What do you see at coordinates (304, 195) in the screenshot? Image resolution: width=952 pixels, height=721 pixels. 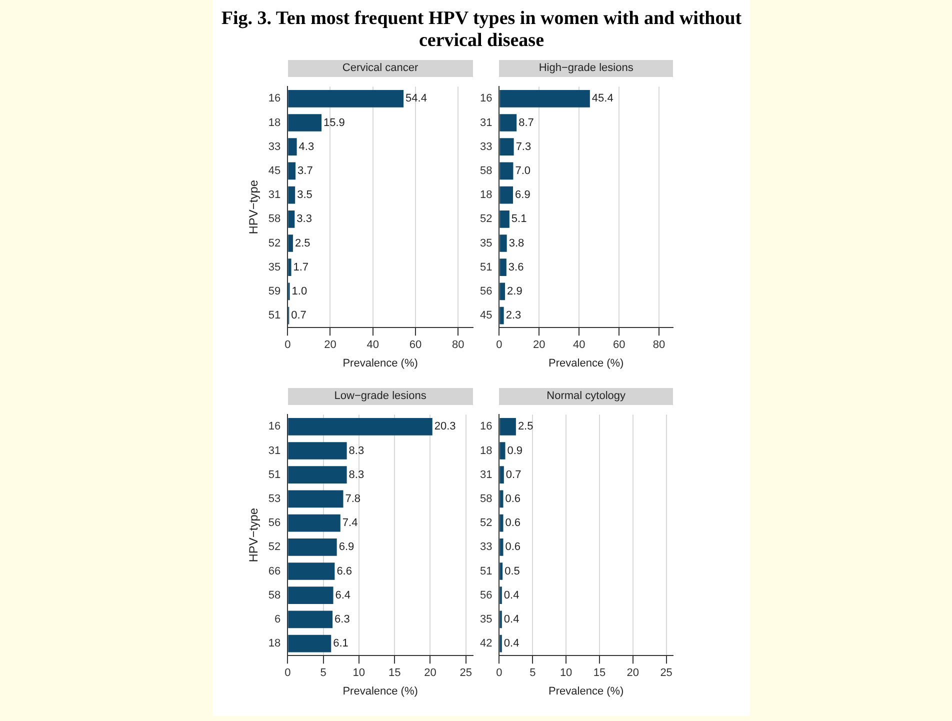 I see `data-label: 3.5` at bounding box center [304, 195].